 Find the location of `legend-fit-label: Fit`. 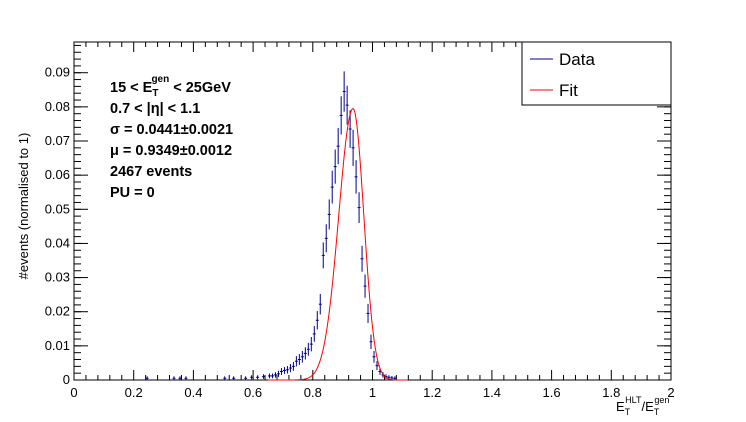

legend-fit-label: Fit is located at coordinates (568, 90).